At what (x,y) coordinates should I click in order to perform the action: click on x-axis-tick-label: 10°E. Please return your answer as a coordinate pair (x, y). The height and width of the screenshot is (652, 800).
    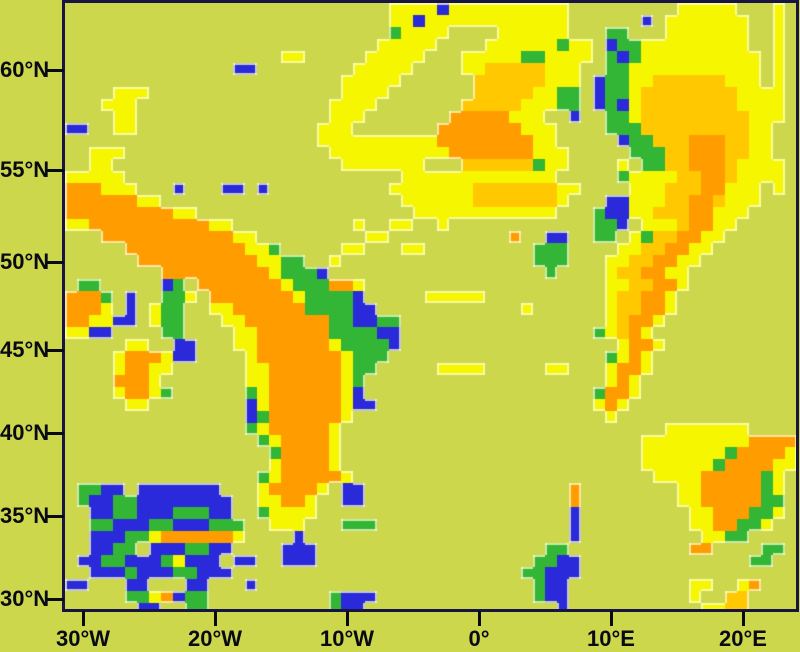
    Looking at the image, I should click on (611, 638).